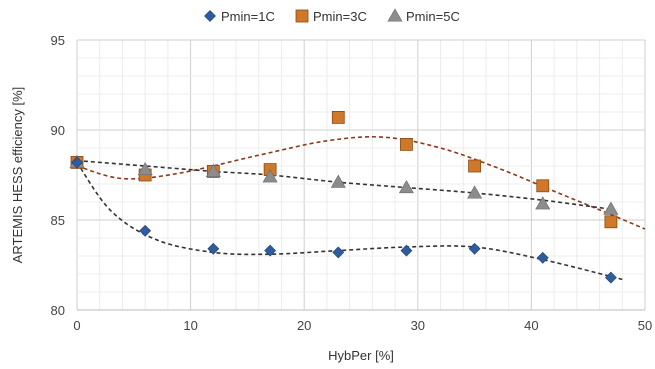 The height and width of the screenshot is (369, 655). I want to click on y-tick-label: 95, so click(58, 40).